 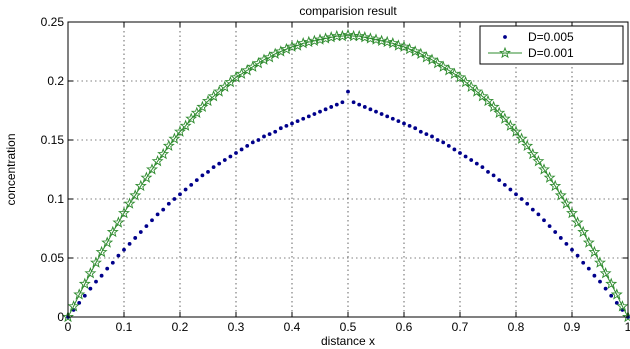 I want to click on legend-label: D=0.005, so click(x=551, y=37).